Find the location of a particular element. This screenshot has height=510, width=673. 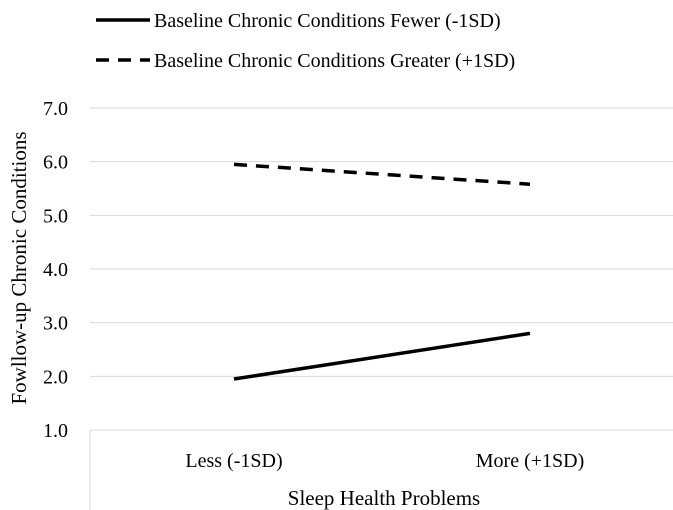

y-tick-label: 3.0 is located at coordinates (55, 324).